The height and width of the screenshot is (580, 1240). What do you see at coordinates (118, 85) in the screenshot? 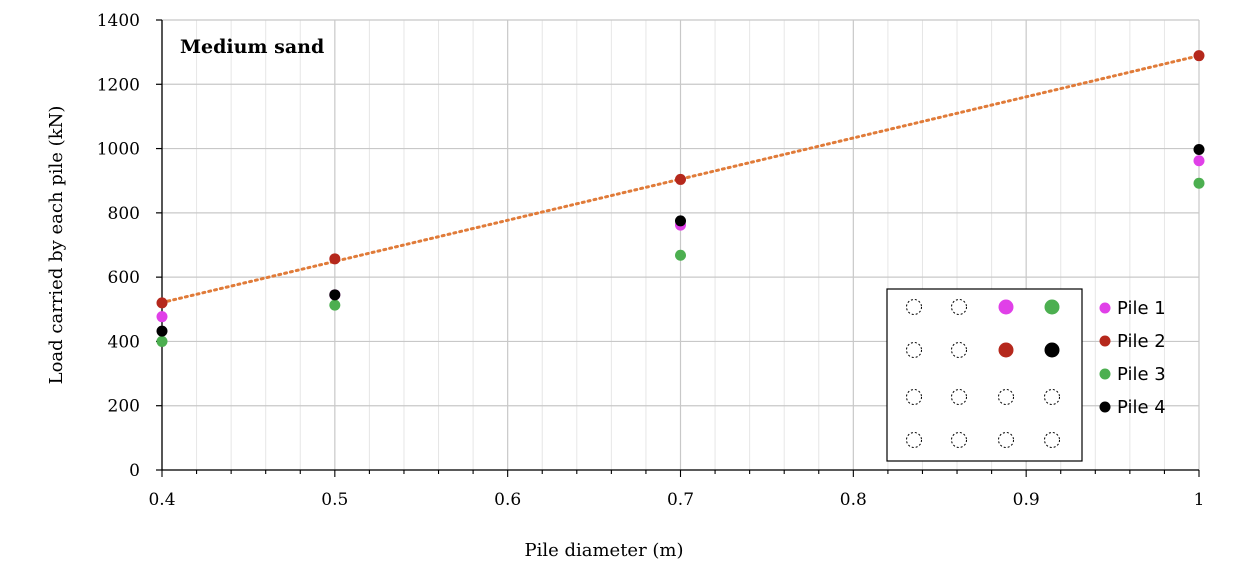
I see `y-tick-label: 1200` at bounding box center [118, 85].